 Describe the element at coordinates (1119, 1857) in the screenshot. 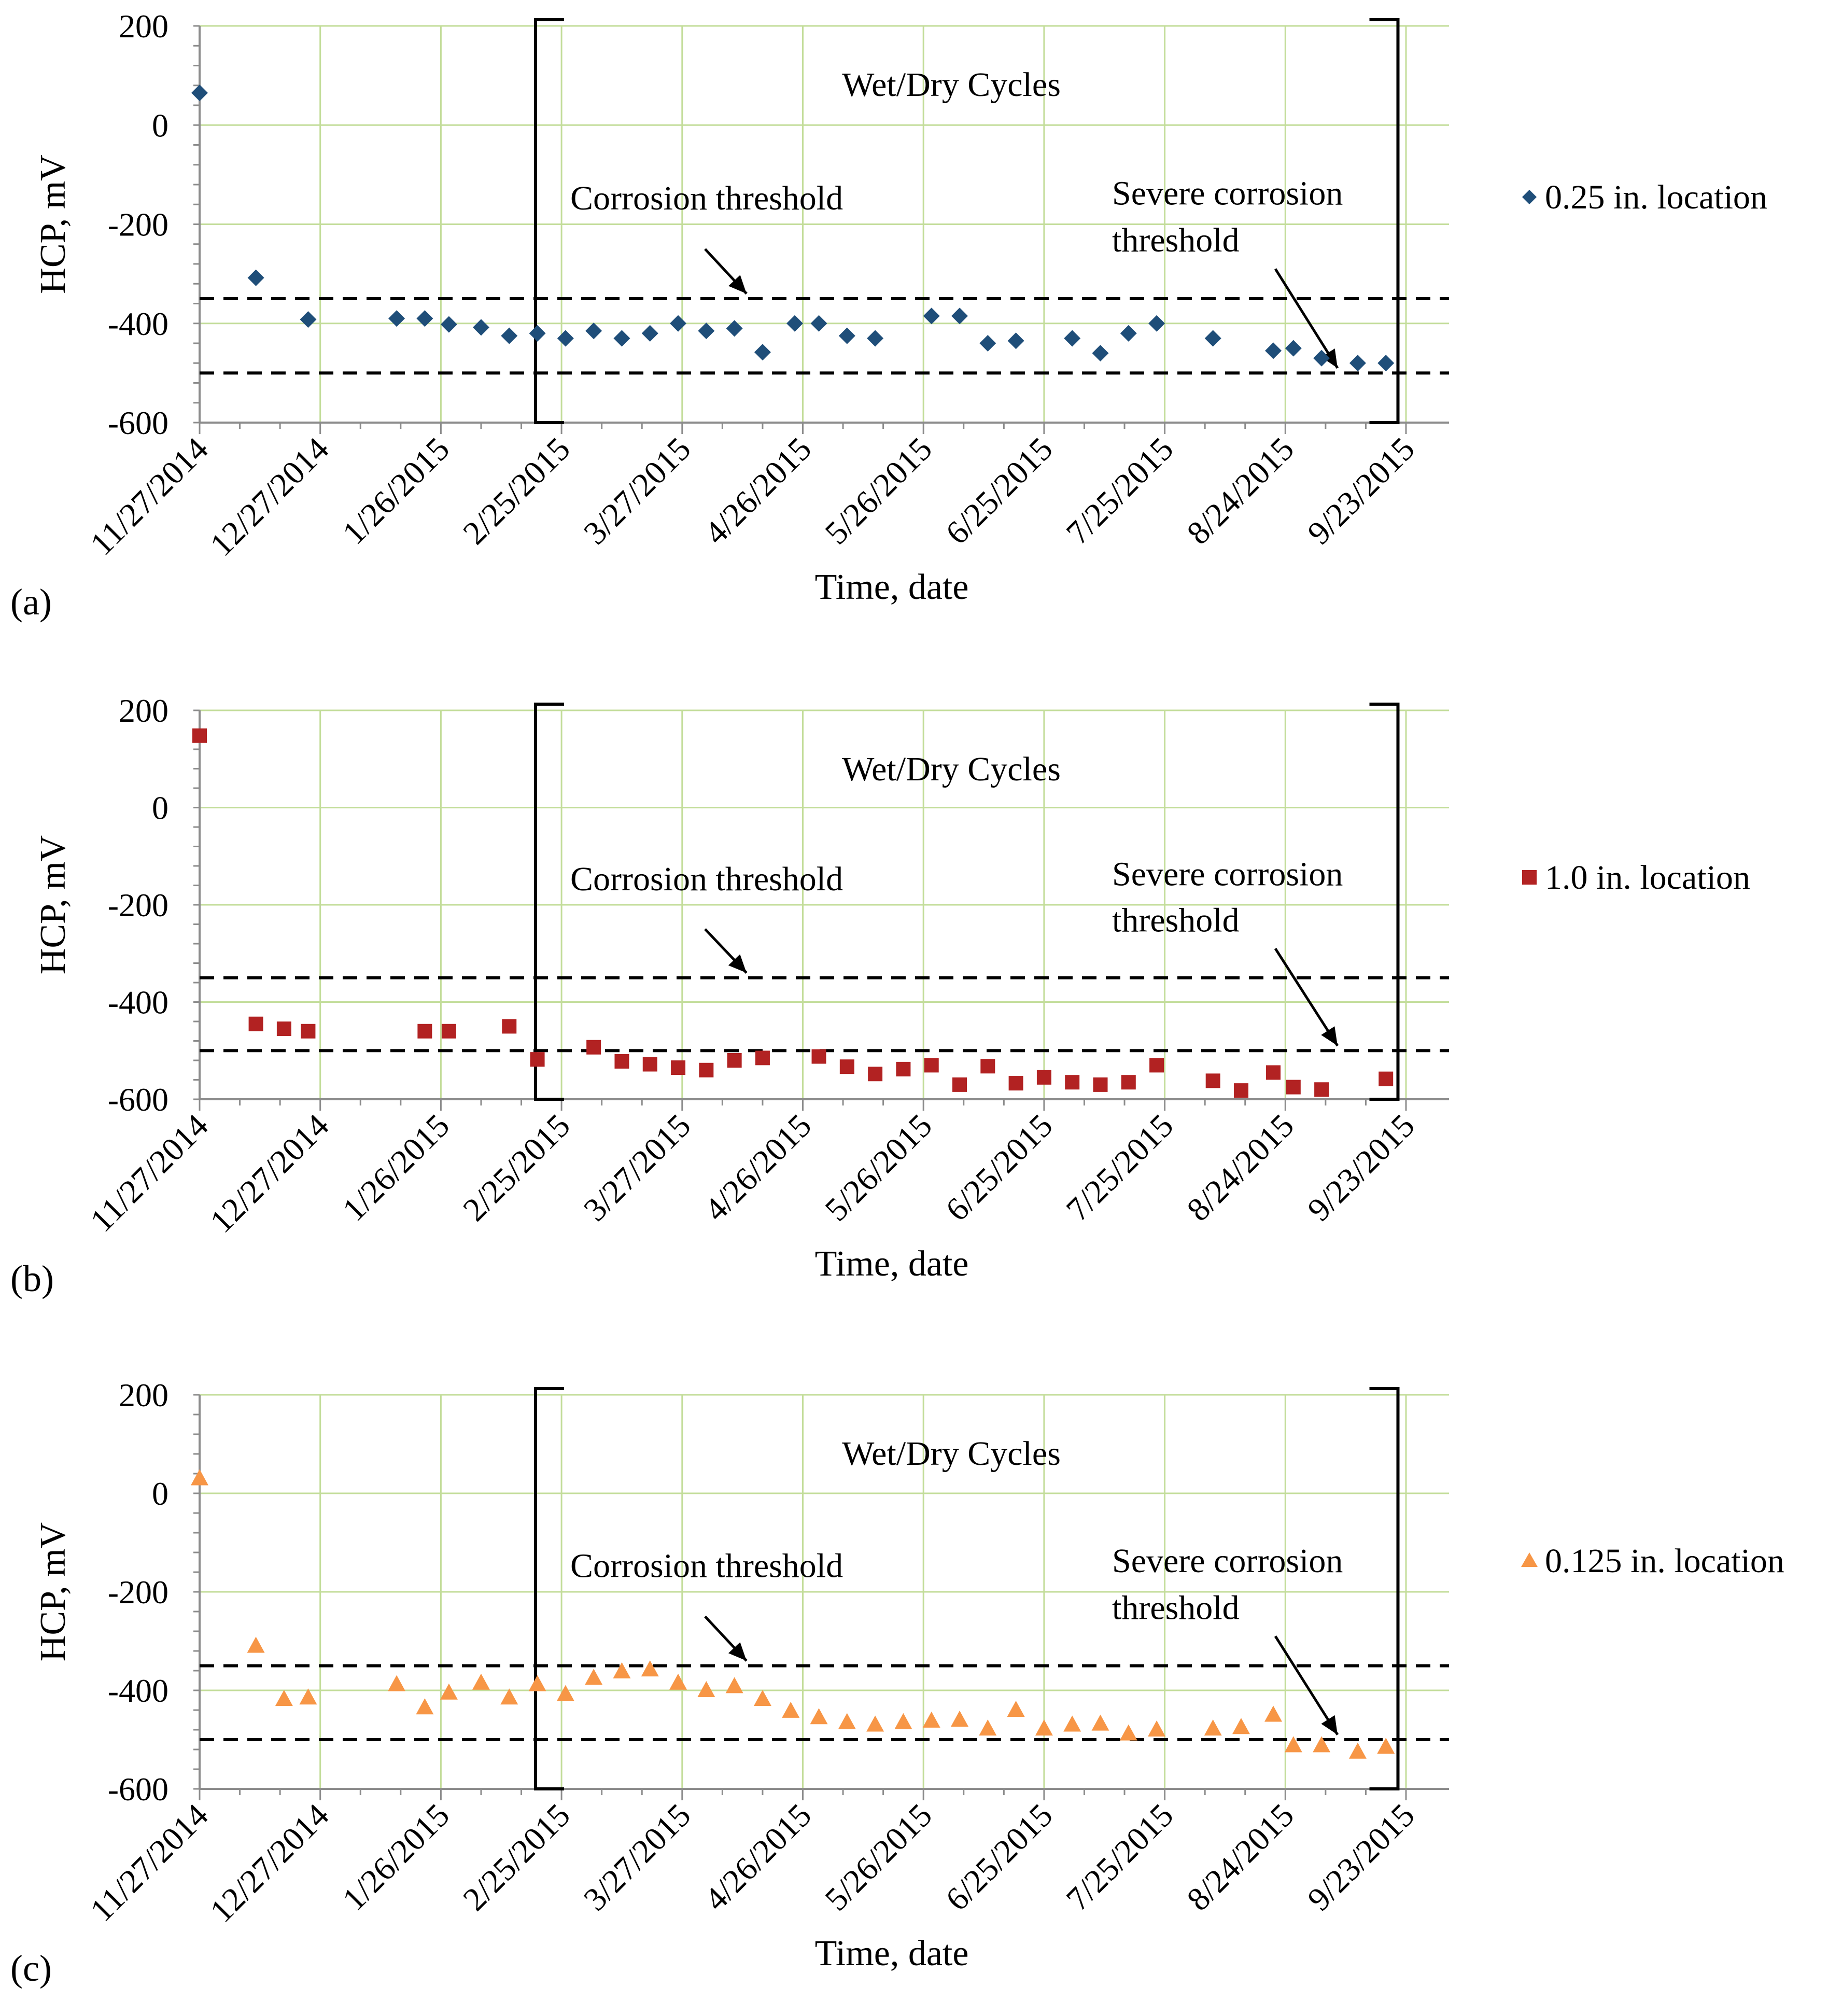

I see `x-tick-label: 7/25/2015` at that location.